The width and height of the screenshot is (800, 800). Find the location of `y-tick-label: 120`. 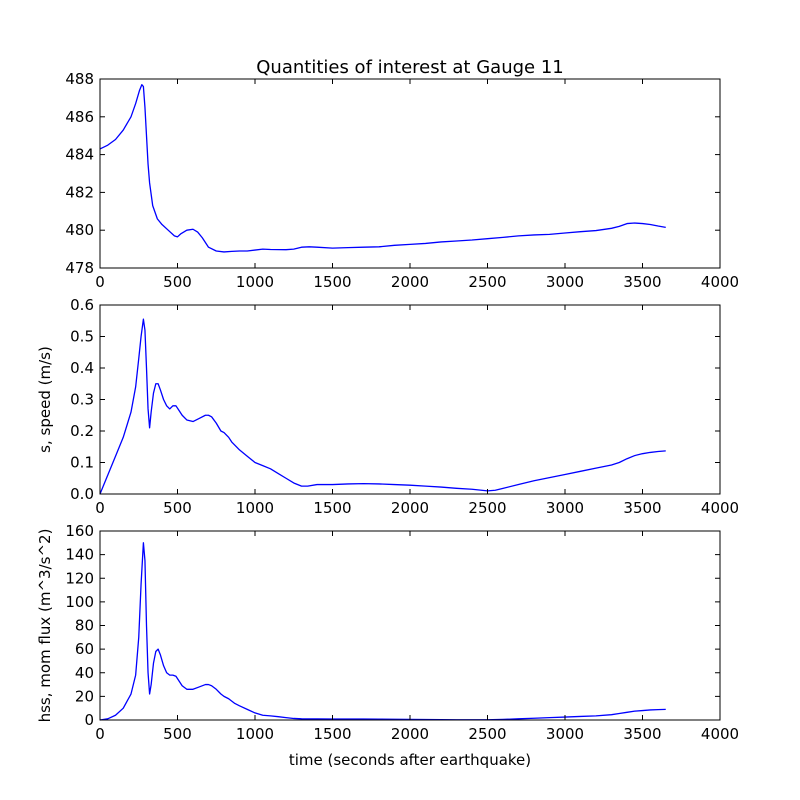

y-tick-label: 120 is located at coordinates (79, 578).